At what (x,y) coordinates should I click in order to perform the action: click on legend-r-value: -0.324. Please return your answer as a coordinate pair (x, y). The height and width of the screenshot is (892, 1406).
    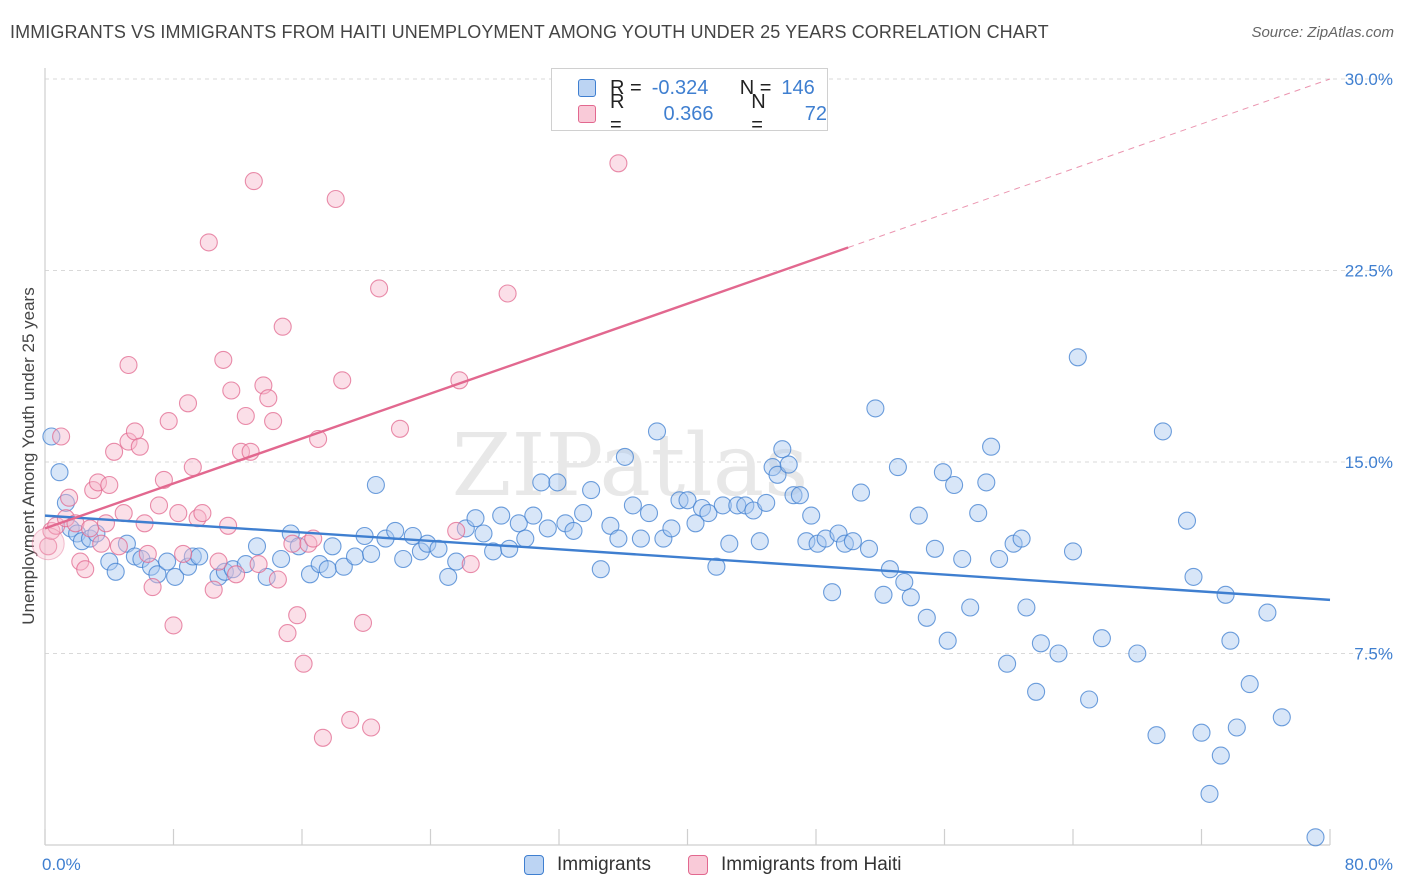
    Looking at the image, I should click on (680, 87).